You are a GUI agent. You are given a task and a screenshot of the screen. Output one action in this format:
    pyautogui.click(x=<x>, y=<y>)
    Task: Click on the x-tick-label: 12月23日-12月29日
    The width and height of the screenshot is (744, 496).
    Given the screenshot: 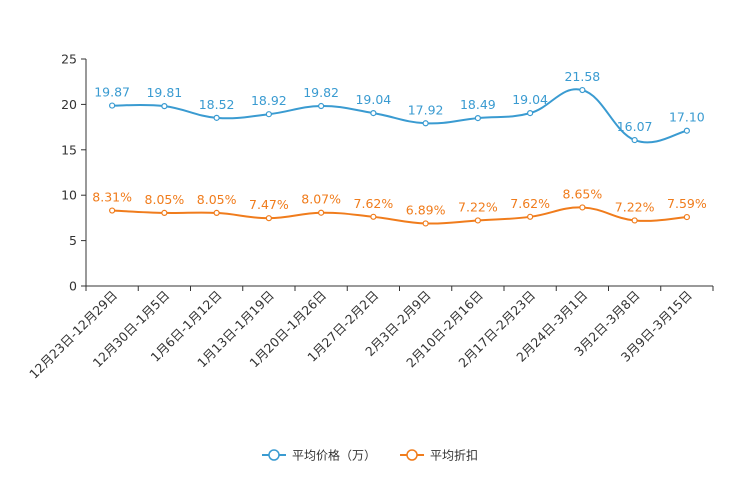 What is the action you would take?
    pyautogui.click(x=73, y=335)
    